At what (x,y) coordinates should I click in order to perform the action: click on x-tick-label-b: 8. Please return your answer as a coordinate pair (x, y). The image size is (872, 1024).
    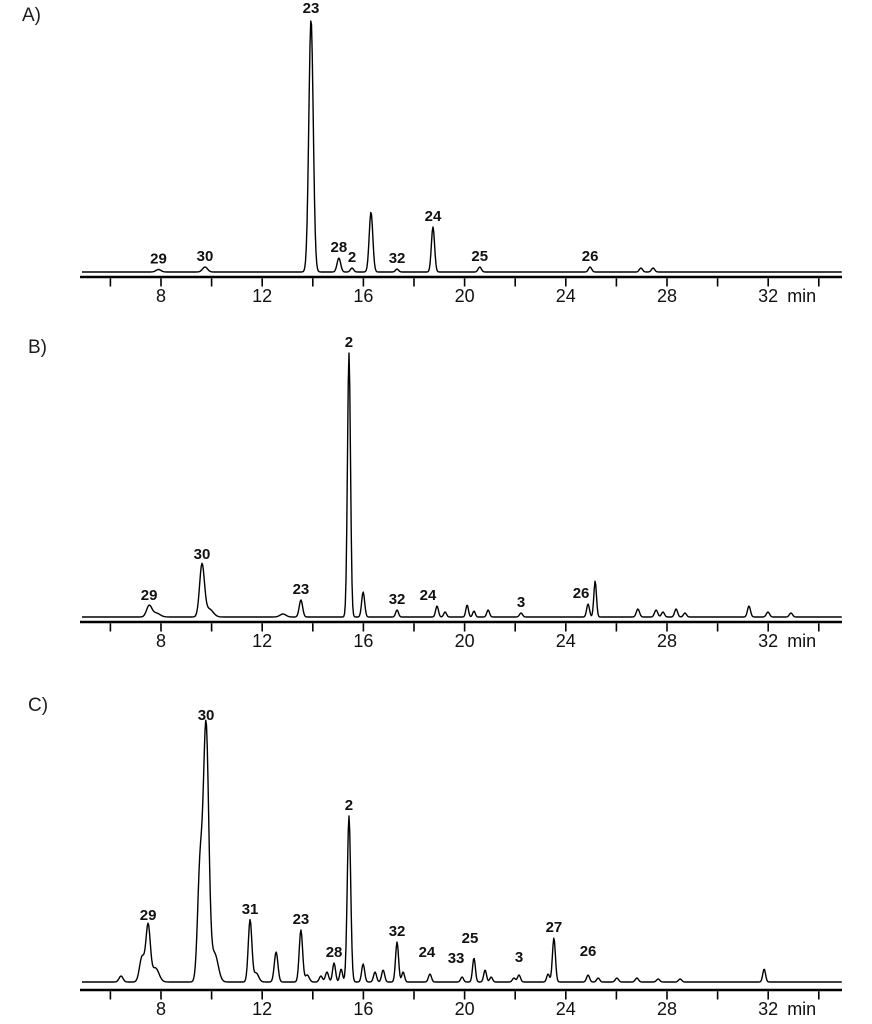
    Looking at the image, I should click on (161, 641).